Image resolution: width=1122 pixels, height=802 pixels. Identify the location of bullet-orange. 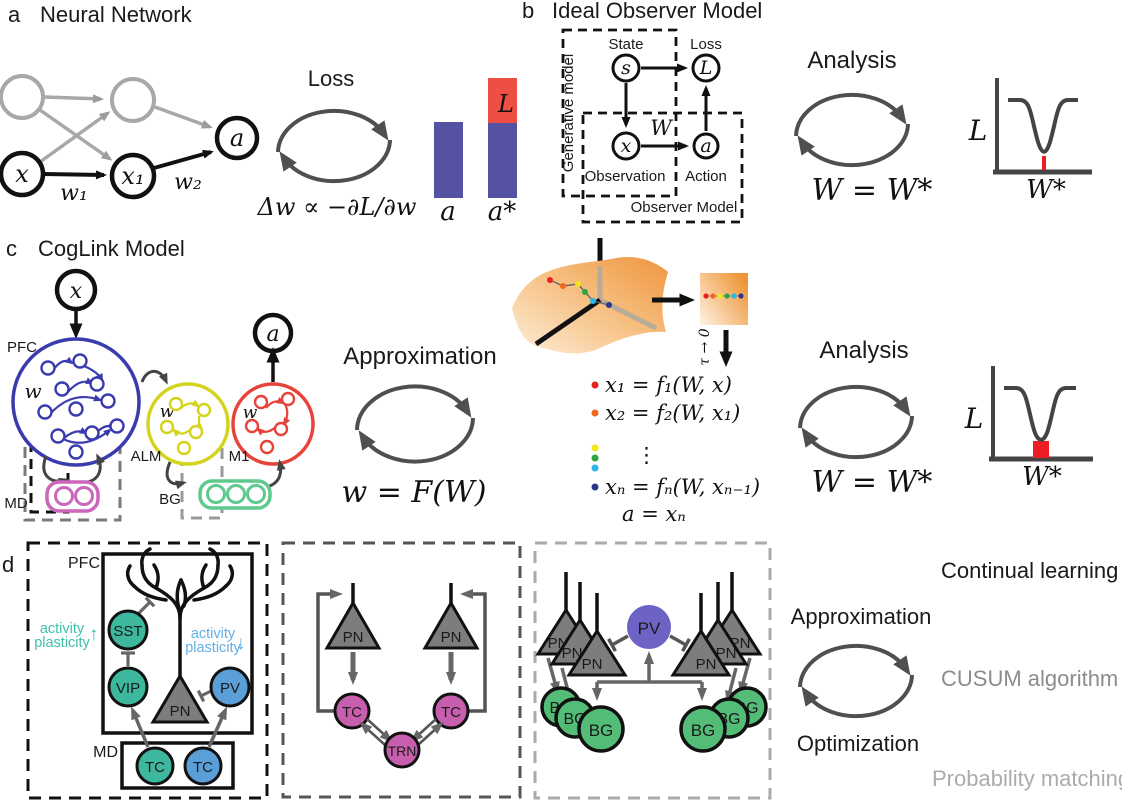
(595, 413).